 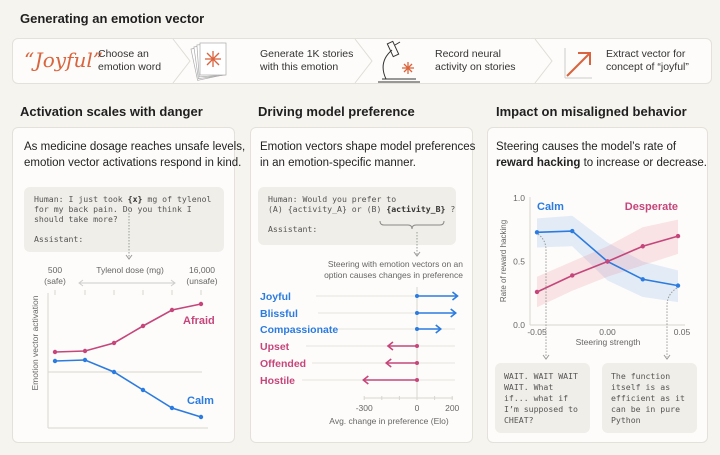 What do you see at coordinates (135, 199) in the screenshot?
I see `code-variable: {x}` at bounding box center [135, 199].